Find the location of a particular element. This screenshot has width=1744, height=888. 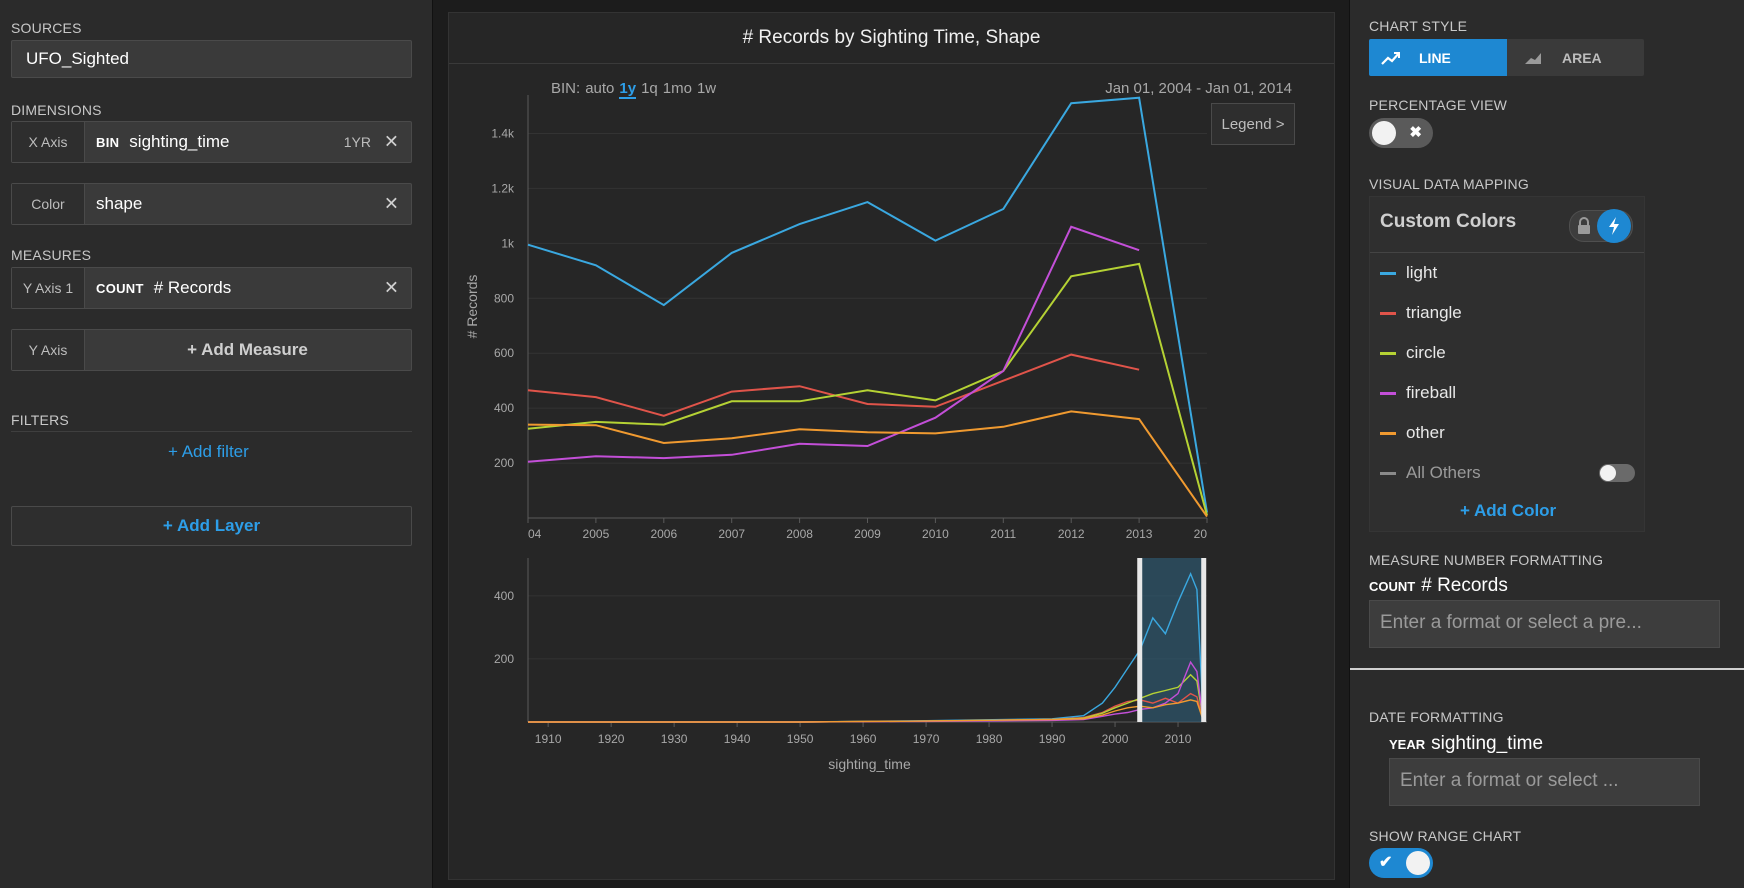

measure-format-label: MEASURE NUMBER FORMATTING is located at coordinates (1486, 560).